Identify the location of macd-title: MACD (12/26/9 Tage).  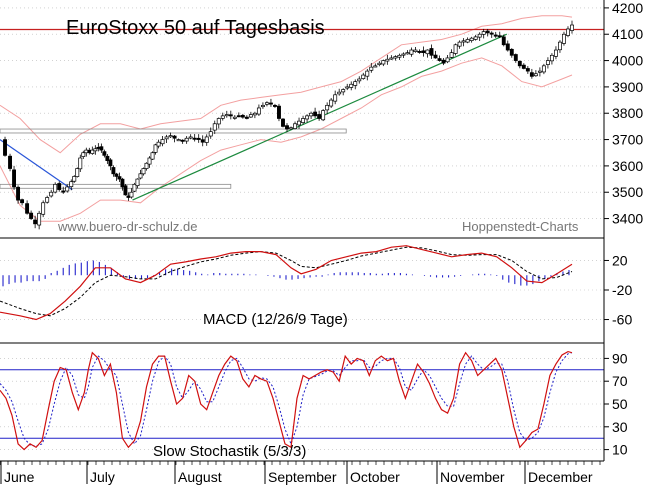
(275, 319).